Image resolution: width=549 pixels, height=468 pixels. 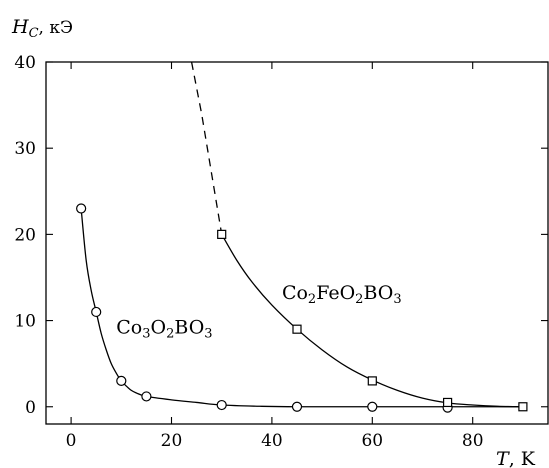 I want to click on series-2-label: Co2FeO2BO3, so click(x=342, y=294).